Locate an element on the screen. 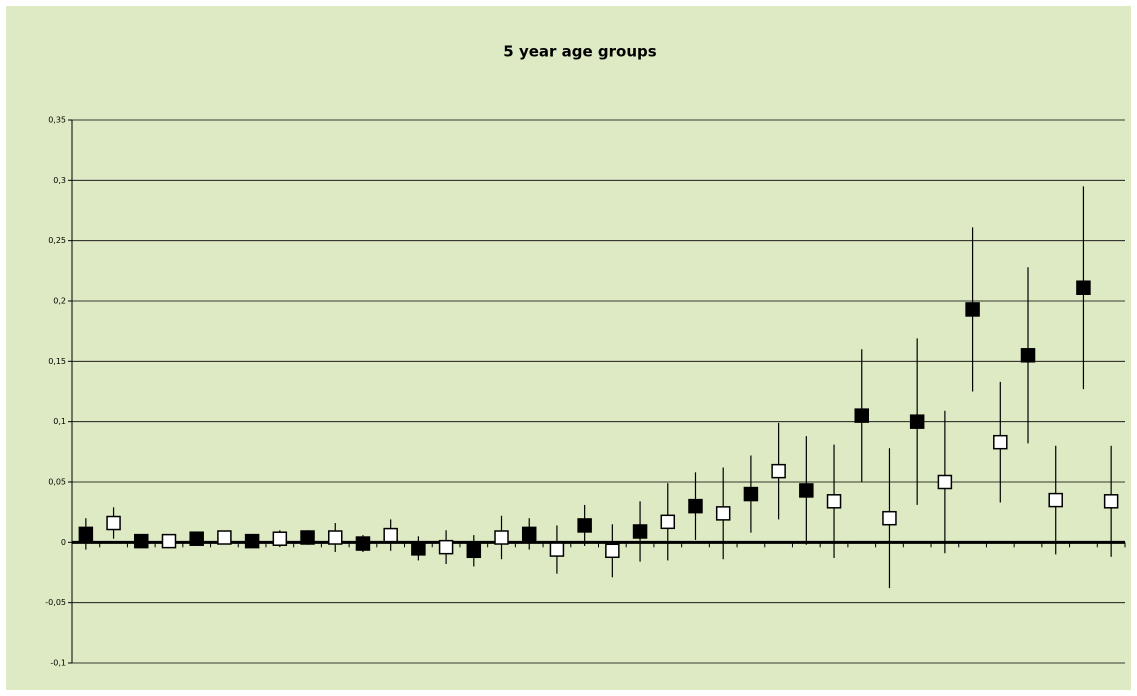 Image resolution: width=1137 pixels, height=696 pixels. y-tick-label: -0,1 is located at coordinates (58, 663).